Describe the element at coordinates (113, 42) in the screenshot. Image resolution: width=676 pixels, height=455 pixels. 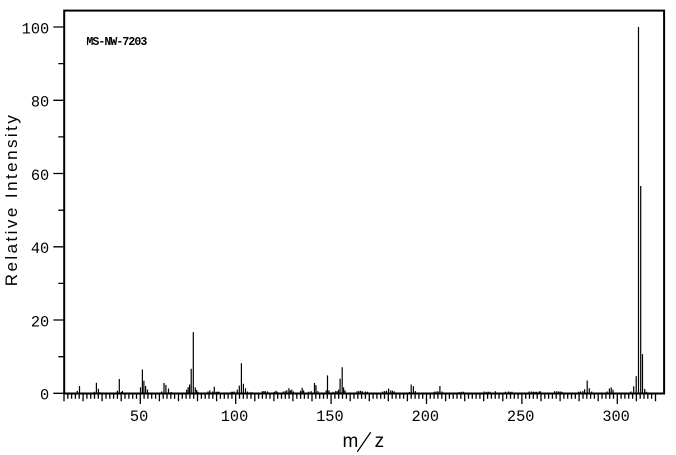
I see `svg-text: W` at that location.